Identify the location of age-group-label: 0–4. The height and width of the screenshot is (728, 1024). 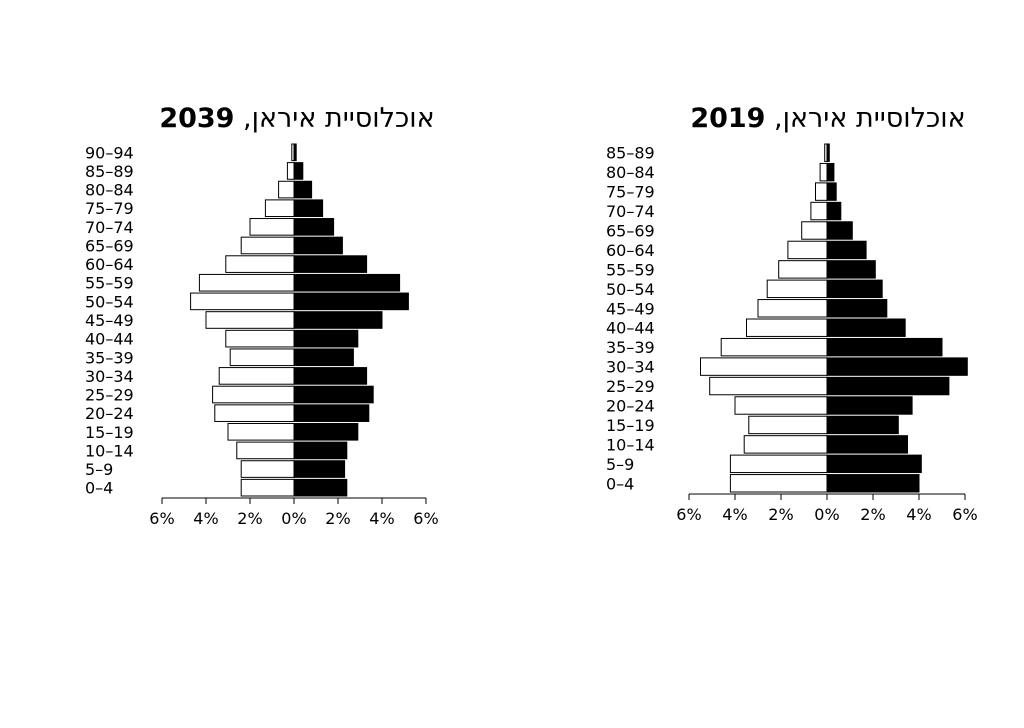
(620, 483).